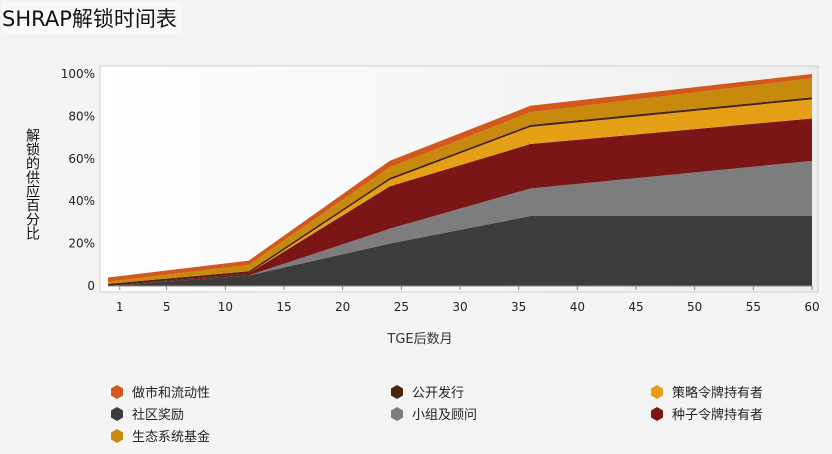  What do you see at coordinates (283, 307) in the screenshot?
I see `x-tick-label: 15` at bounding box center [283, 307].